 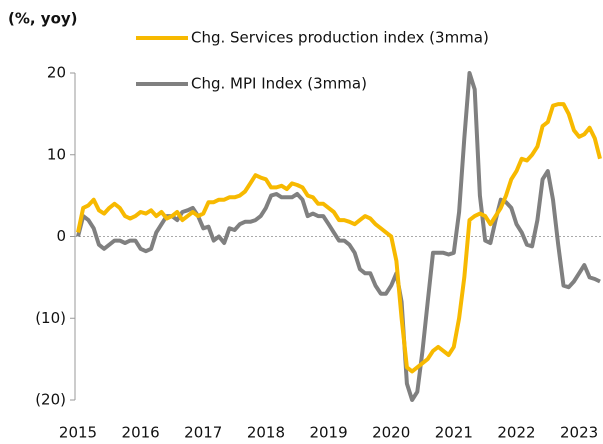 I want to click on y-tick-label: 20, so click(x=56, y=73).